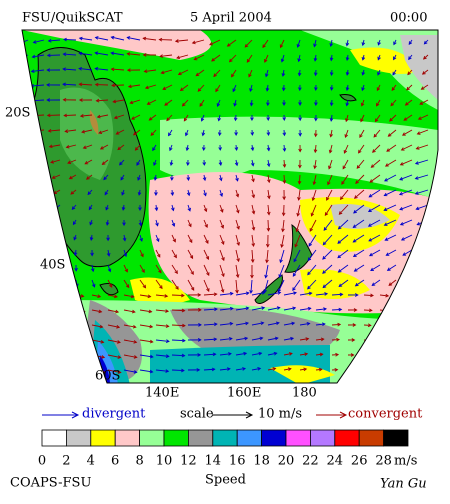 This screenshot has width=450, height=504. I want to click on colorbar-tick: 16, so click(237, 461).